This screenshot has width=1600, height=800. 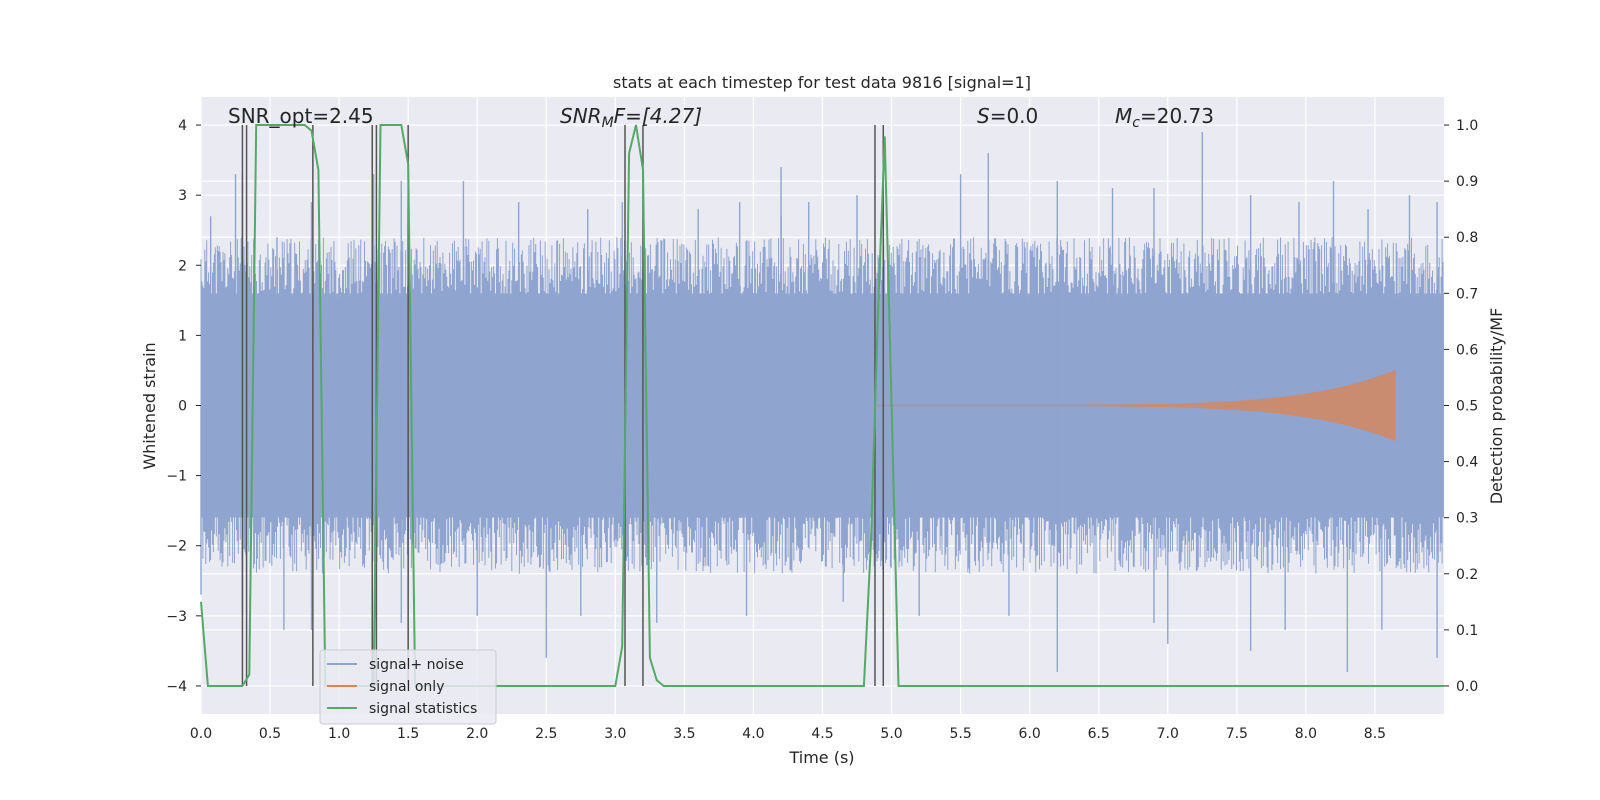 I want to click on legend-label-signal-statistics: signal statistics, so click(x=423, y=709).